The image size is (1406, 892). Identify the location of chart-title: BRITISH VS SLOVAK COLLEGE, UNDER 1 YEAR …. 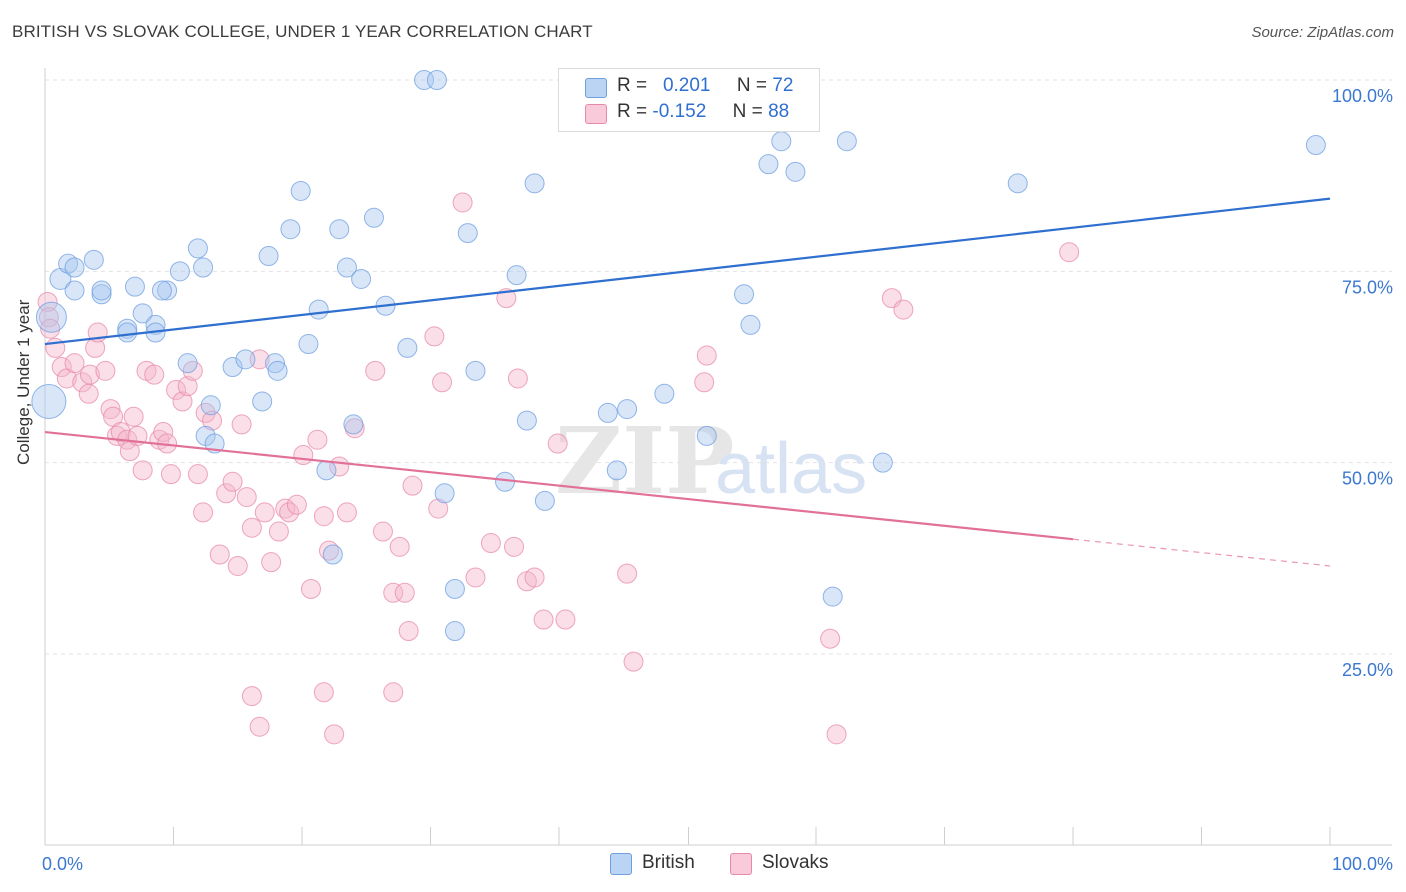
(302, 31).